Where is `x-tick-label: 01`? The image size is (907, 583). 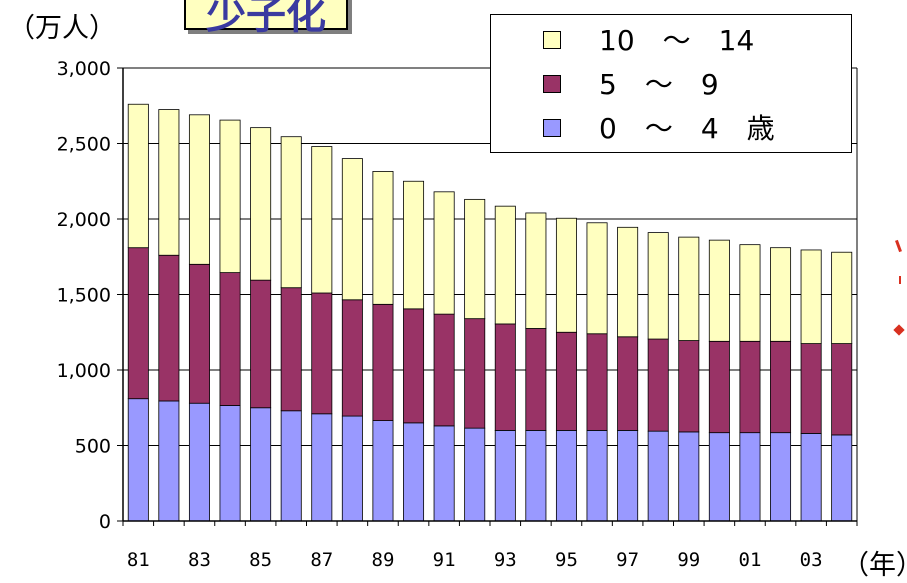
x-tick-label: 01 is located at coordinates (750, 560).